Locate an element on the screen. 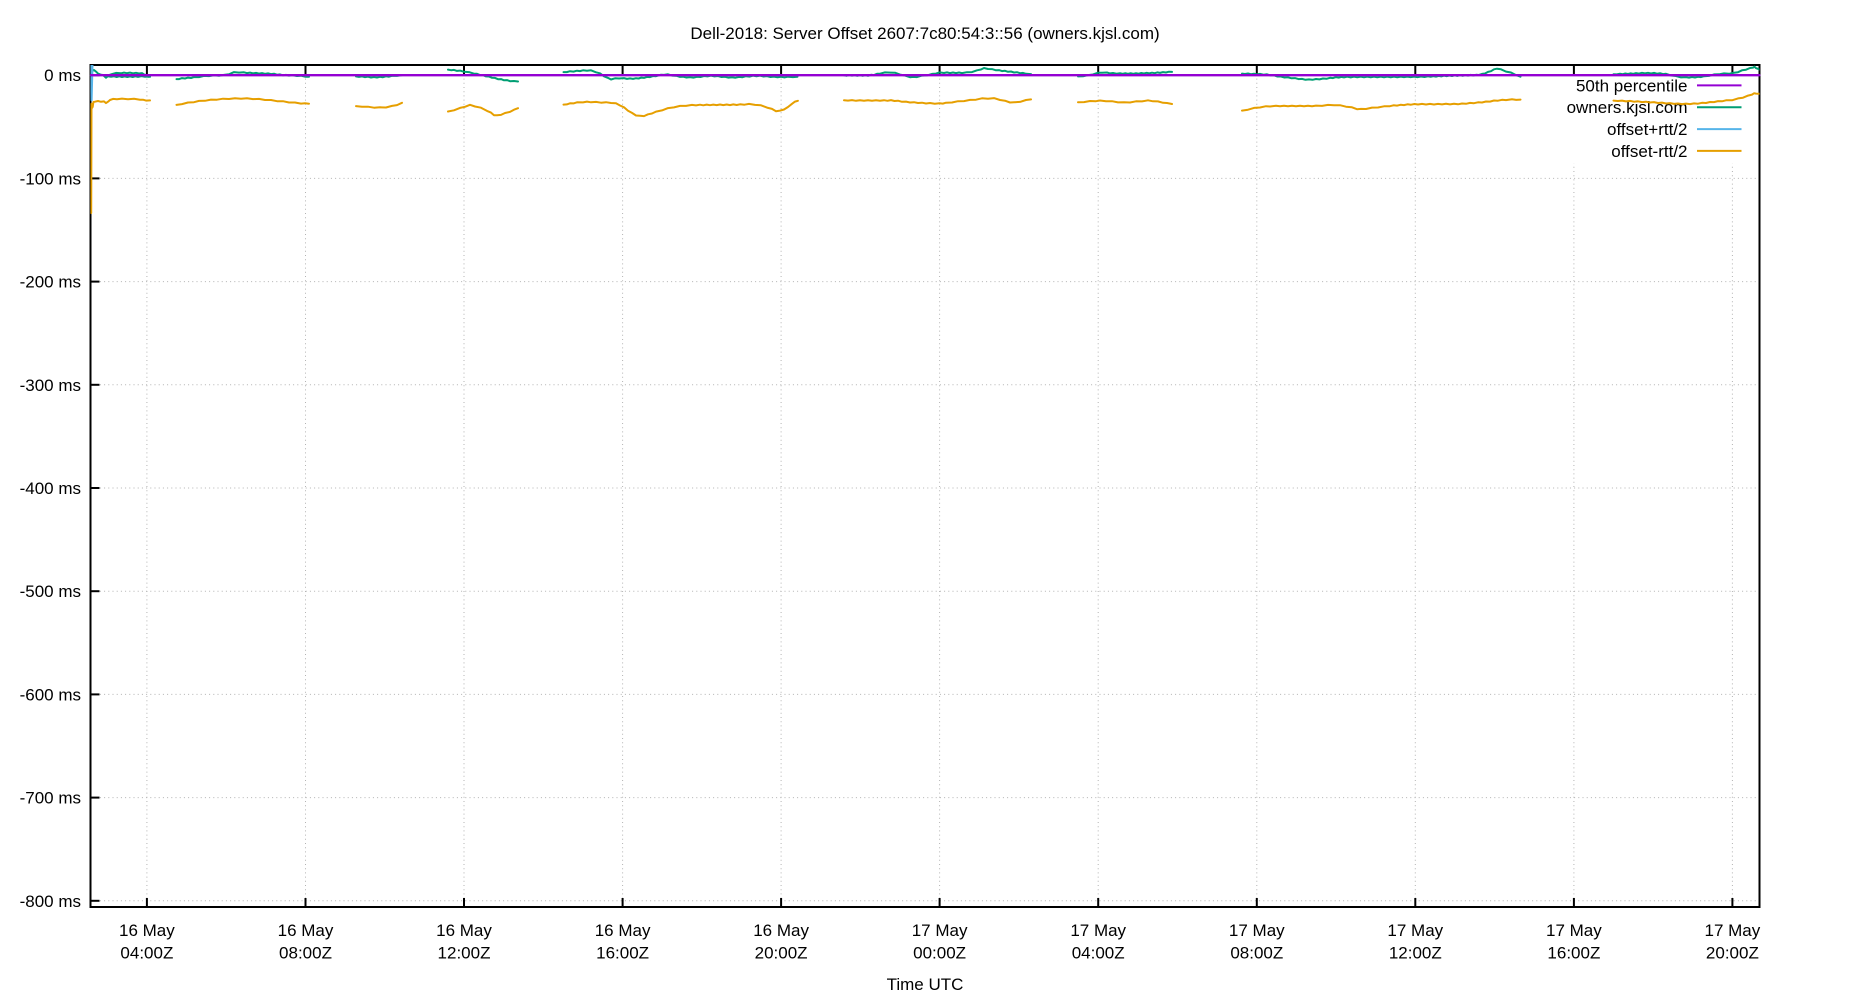 The height and width of the screenshot is (1005, 1850). svg-text: 50th percentile is located at coordinates (1632, 85).